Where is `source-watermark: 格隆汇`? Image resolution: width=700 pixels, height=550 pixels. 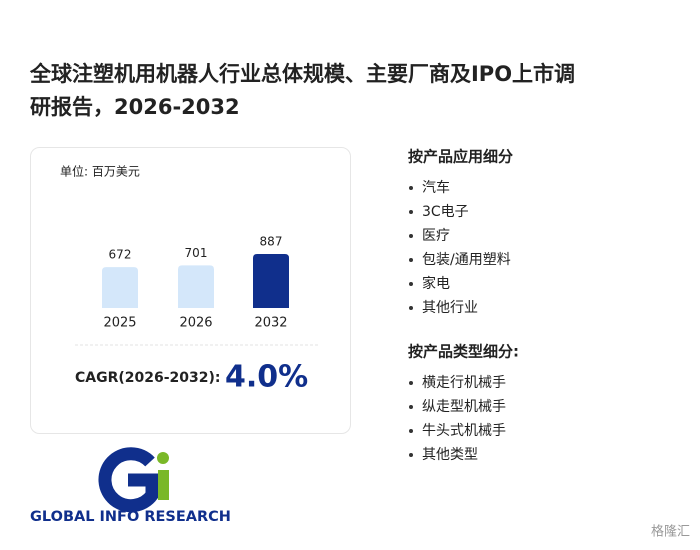
source-watermark: 格隆汇 is located at coordinates (670, 532).